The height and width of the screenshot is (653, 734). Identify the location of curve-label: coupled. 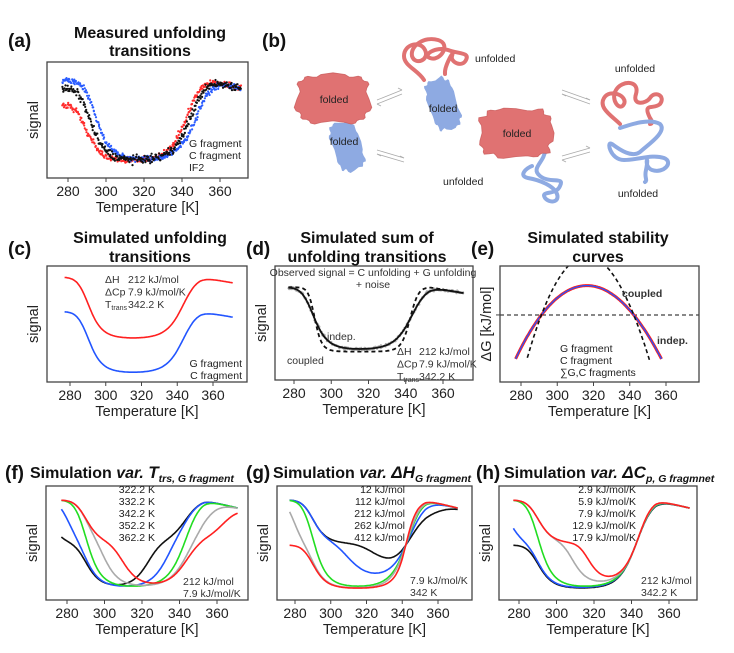
(305, 361).